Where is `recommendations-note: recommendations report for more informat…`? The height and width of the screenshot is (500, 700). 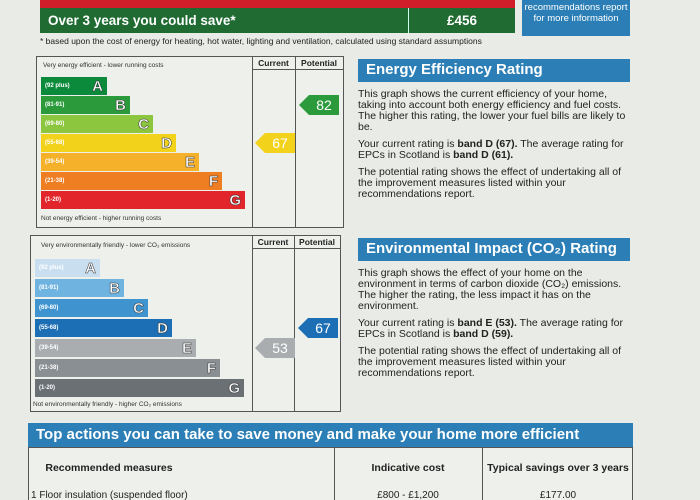
recommendations-note: recommendations report for more informat… is located at coordinates (576, 18).